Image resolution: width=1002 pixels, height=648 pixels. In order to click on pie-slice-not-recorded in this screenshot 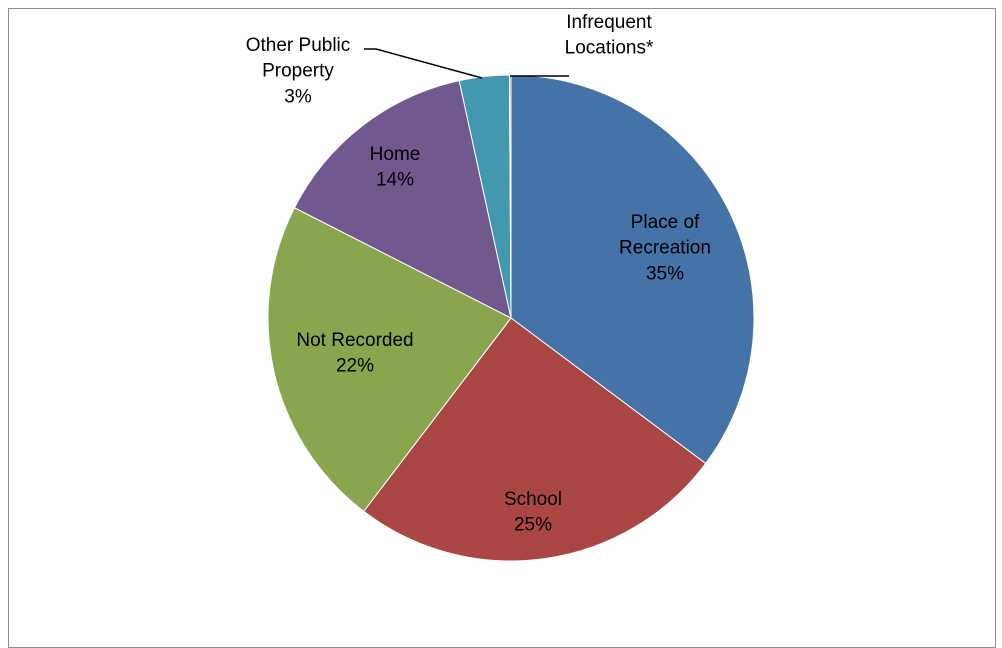, I will do `click(389, 359)`.